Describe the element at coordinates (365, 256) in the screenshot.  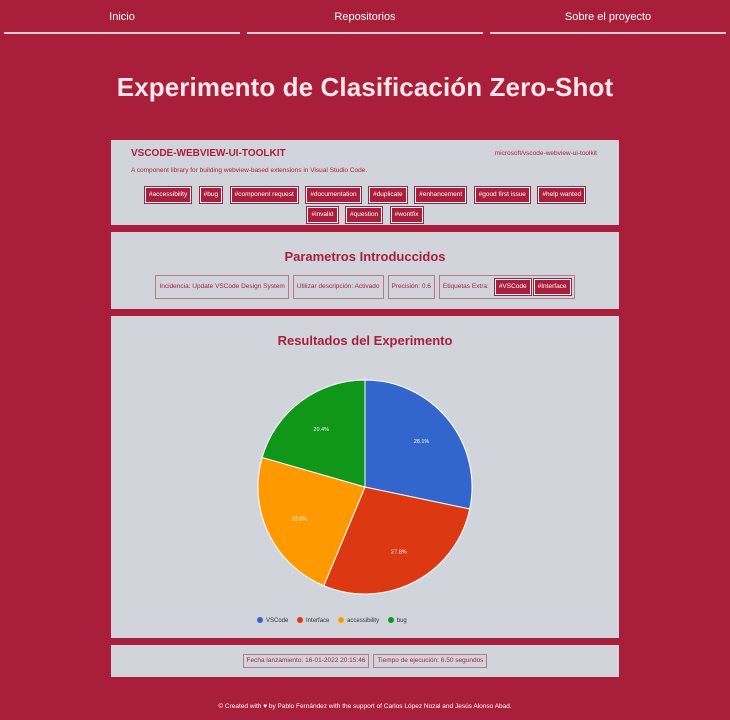
I see `params-title: Parametros Introduccidos` at that location.